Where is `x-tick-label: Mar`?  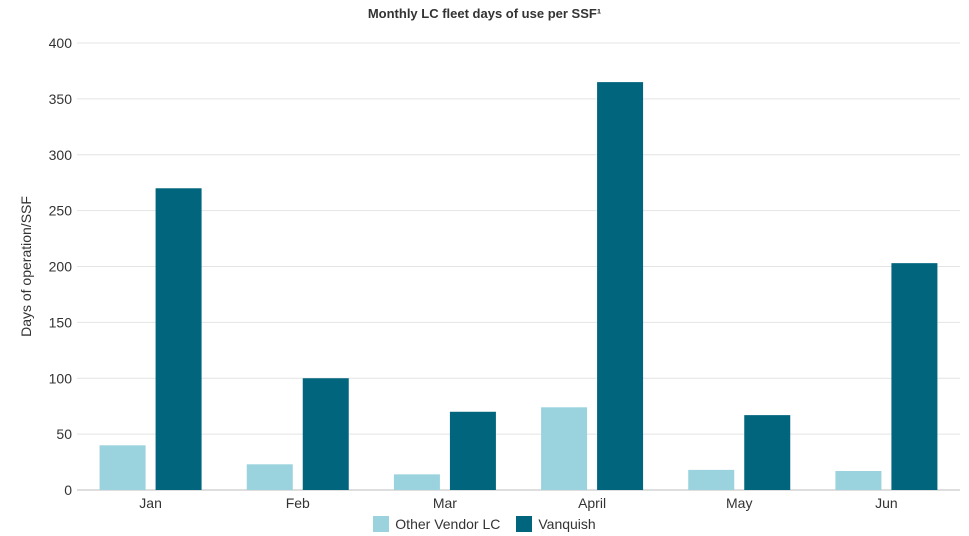
x-tick-label: Mar is located at coordinates (445, 503).